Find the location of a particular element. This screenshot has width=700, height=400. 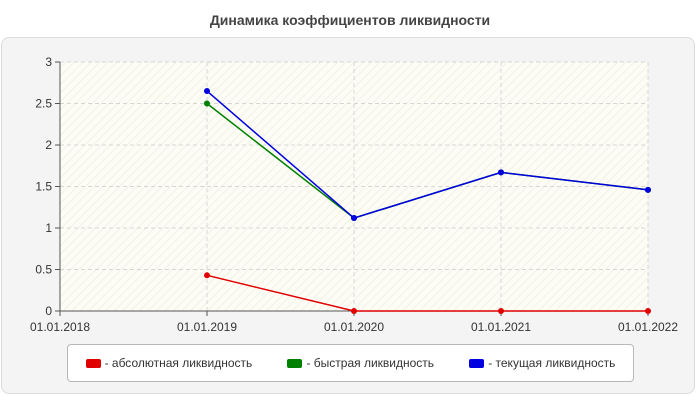

legend-label: - текущая ликвидность is located at coordinates (552, 363).